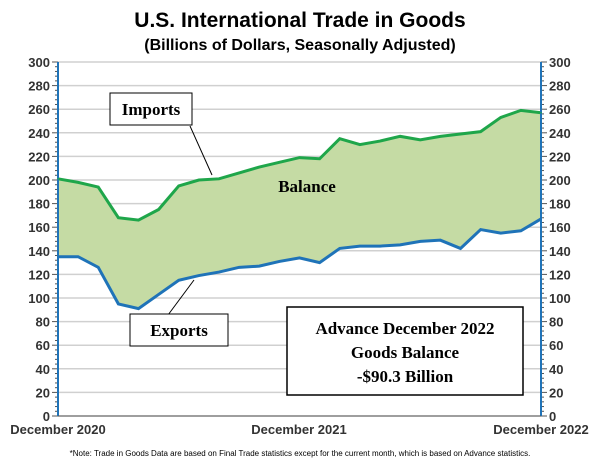 The width and height of the screenshot is (600, 467). I want to click on y-tick-label-left: 300, so click(39, 62).